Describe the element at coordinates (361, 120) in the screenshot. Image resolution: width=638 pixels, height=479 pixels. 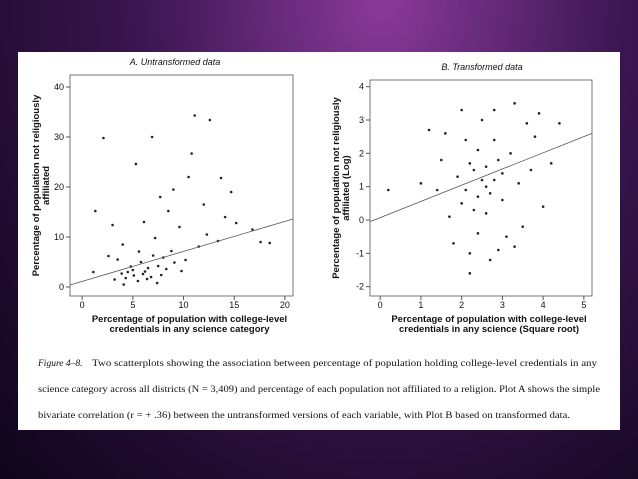
I see `y-tick-label: 3` at that location.